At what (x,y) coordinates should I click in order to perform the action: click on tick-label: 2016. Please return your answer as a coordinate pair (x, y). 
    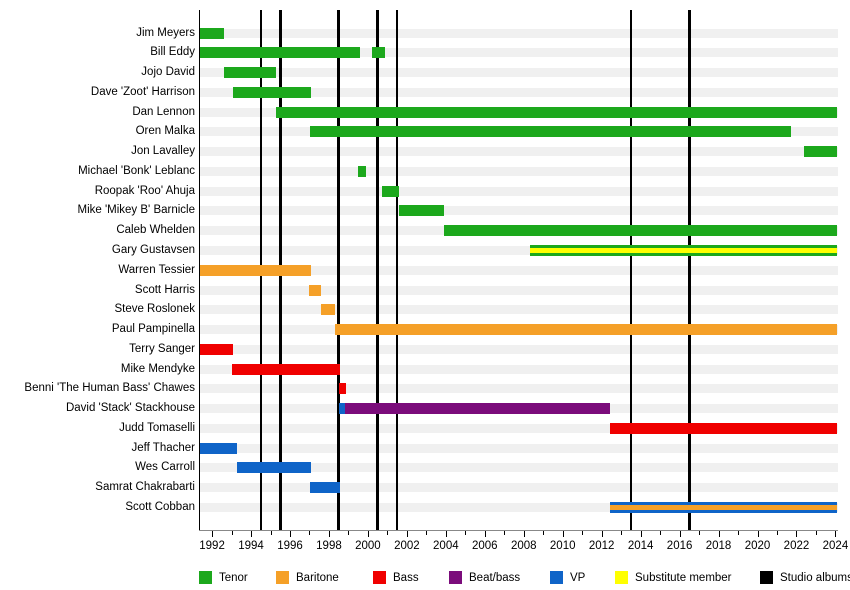
    Looking at the image, I should click on (679, 546).